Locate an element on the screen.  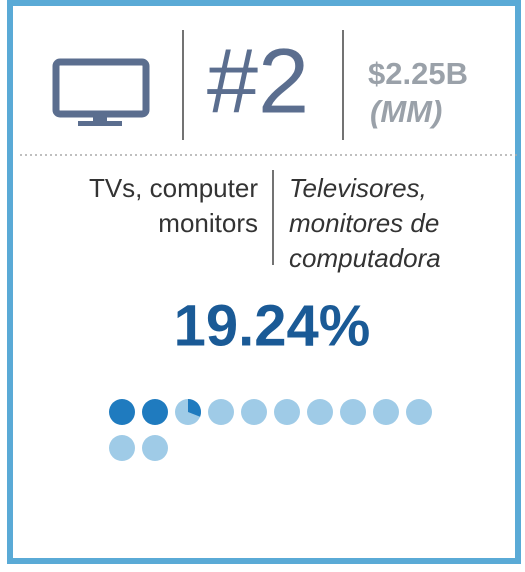
percent: 19.24% is located at coordinates (272, 325).